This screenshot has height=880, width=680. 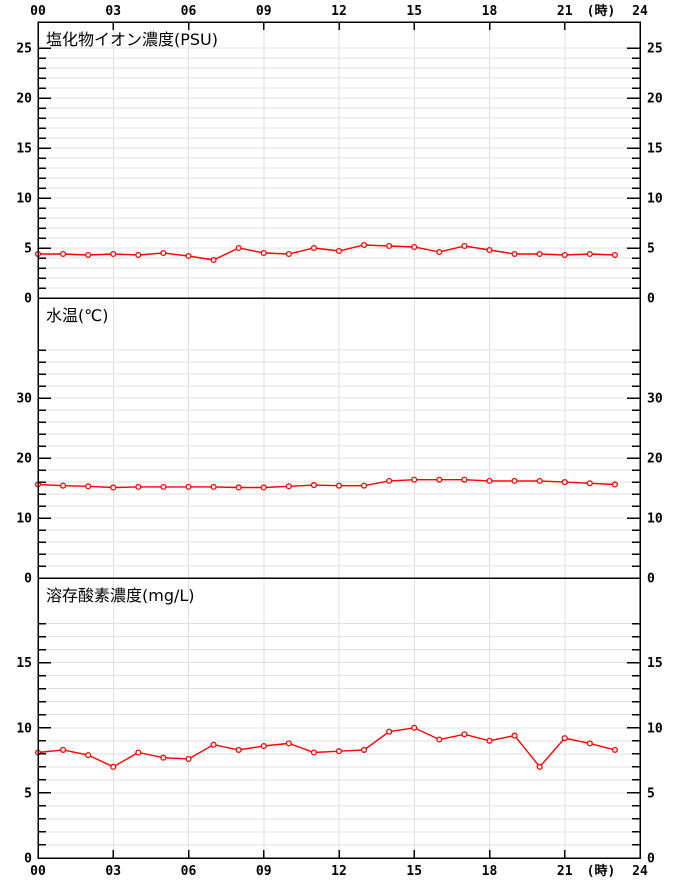 What do you see at coordinates (24, 519) in the screenshot?
I see `y-axis-label-left: 10` at bounding box center [24, 519].